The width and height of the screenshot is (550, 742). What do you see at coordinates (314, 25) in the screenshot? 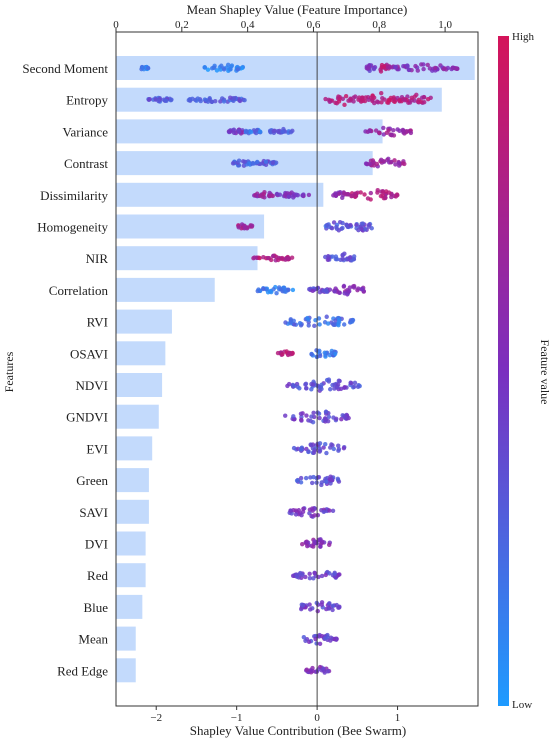
I see `top-axis-tick-label: 0.6` at bounding box center [314, 25].